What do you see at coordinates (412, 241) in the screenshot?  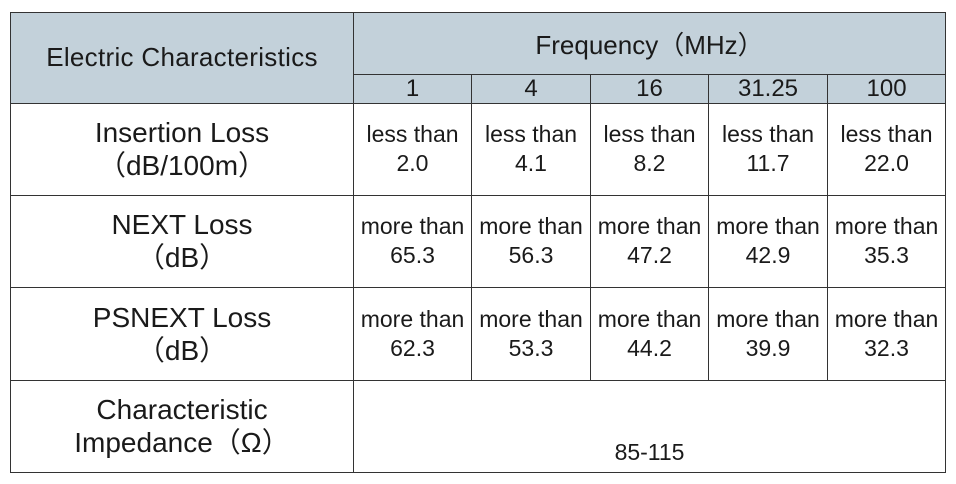 I see `table-cell: more than 65.3` at bounding box center [412, 241].